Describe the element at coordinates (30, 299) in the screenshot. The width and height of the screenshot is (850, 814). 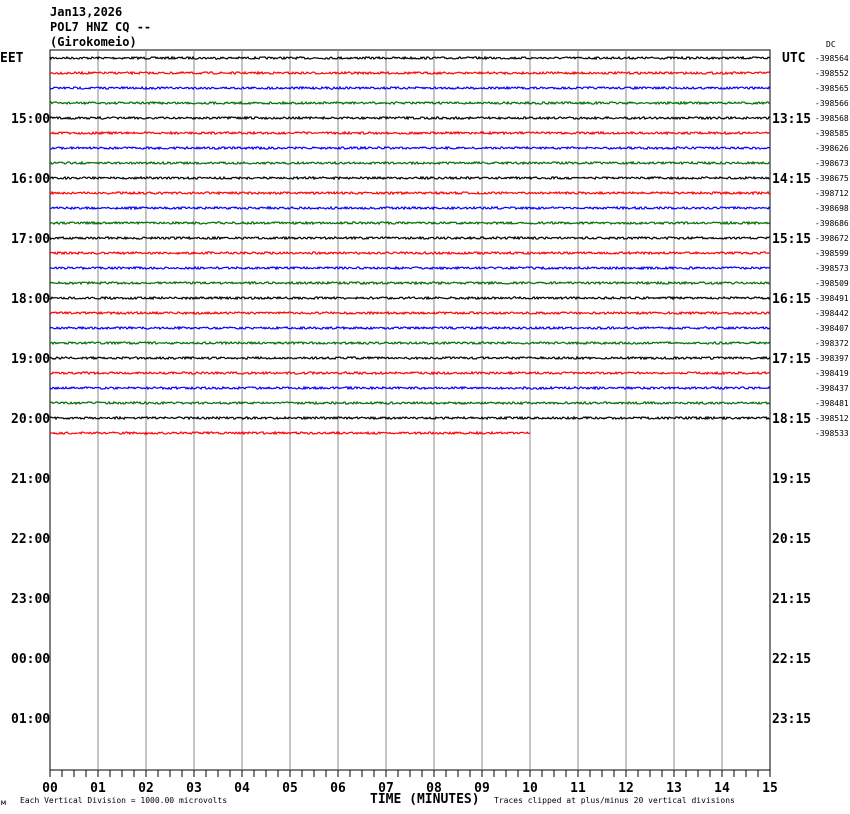
I see `left-hour-label: 18:00` at that location.